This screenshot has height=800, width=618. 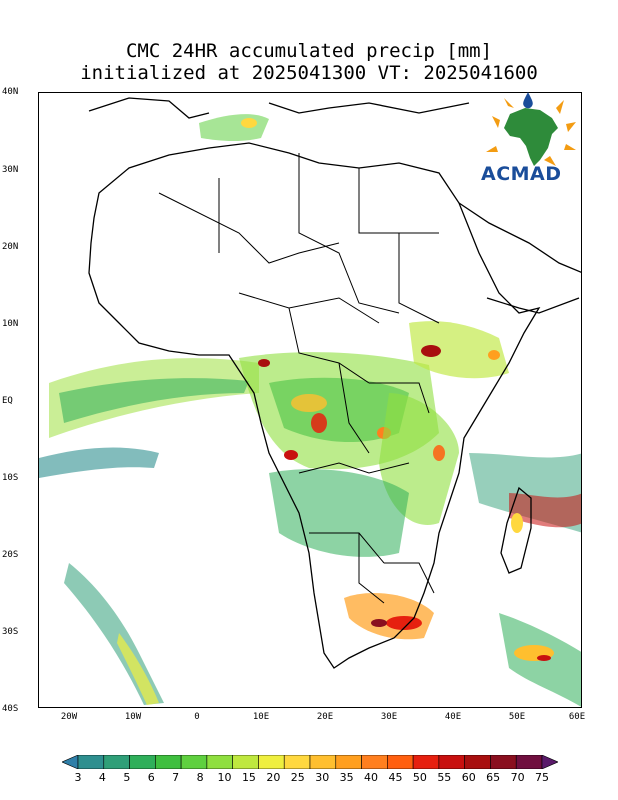 I want to click on colorbar-label: 75, so click(x=542, y=777).